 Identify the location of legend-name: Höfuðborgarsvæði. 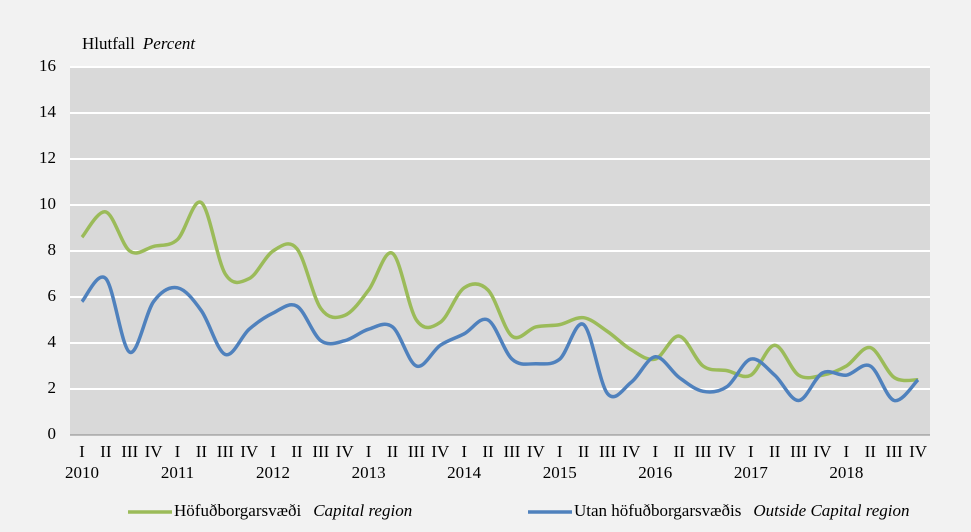
(237, 510).